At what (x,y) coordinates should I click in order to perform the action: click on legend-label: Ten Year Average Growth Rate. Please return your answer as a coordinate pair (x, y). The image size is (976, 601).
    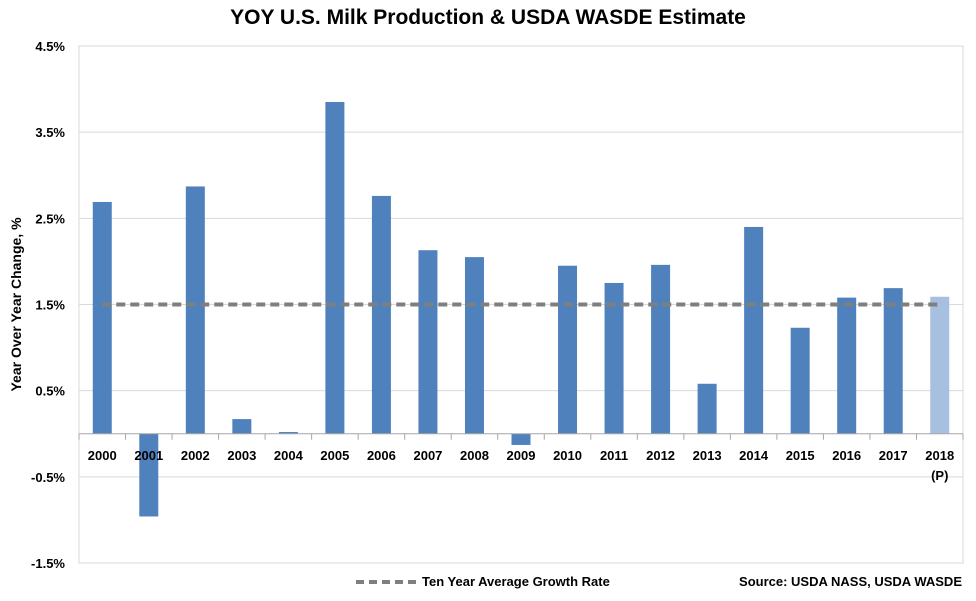
    Looking at the image, I should click on (516, 581).